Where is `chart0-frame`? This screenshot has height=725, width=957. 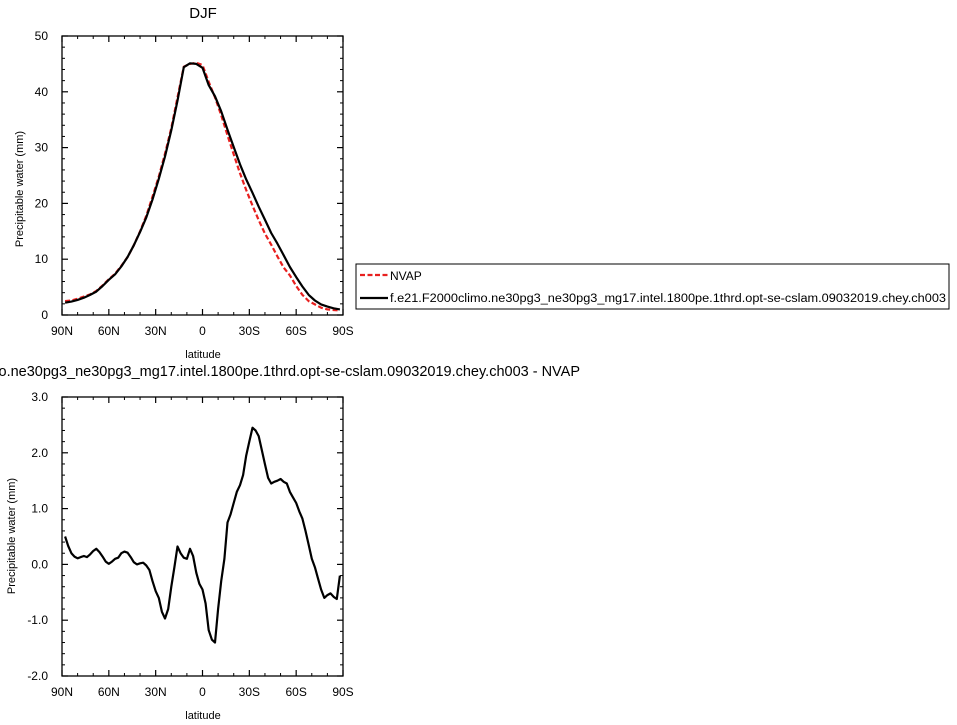 chart0-frame is located at coordinates (202, 175).